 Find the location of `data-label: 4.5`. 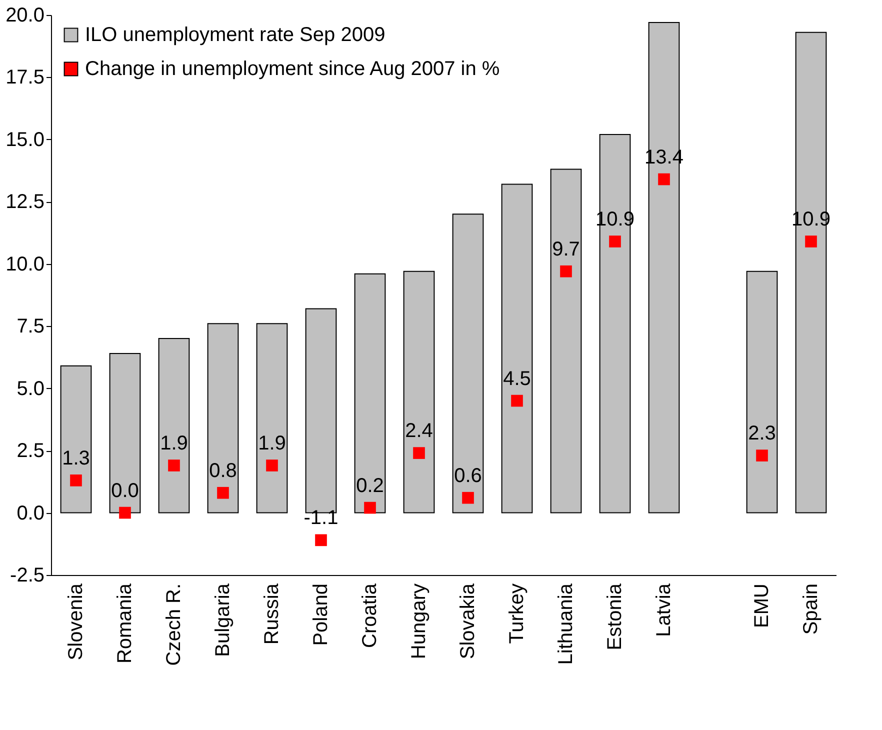

data-label: 4.5 is located at coordinates (517, 379).